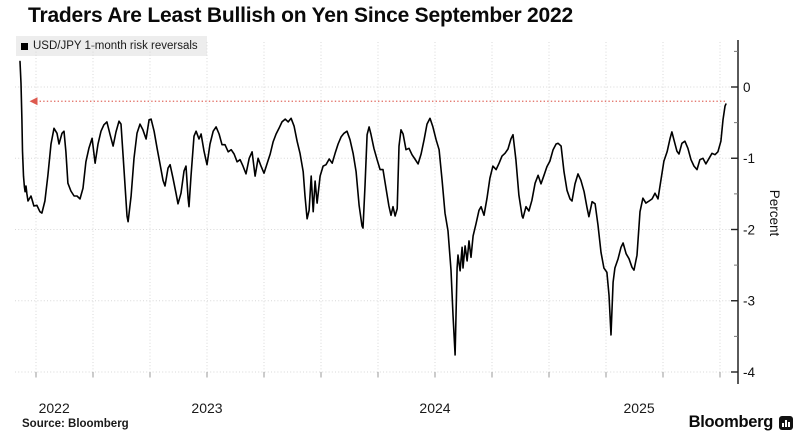  What do you see at coordinates (747, 87) in the screenshot?
I see `svg-text: 0` at bounding box center [747, 87].